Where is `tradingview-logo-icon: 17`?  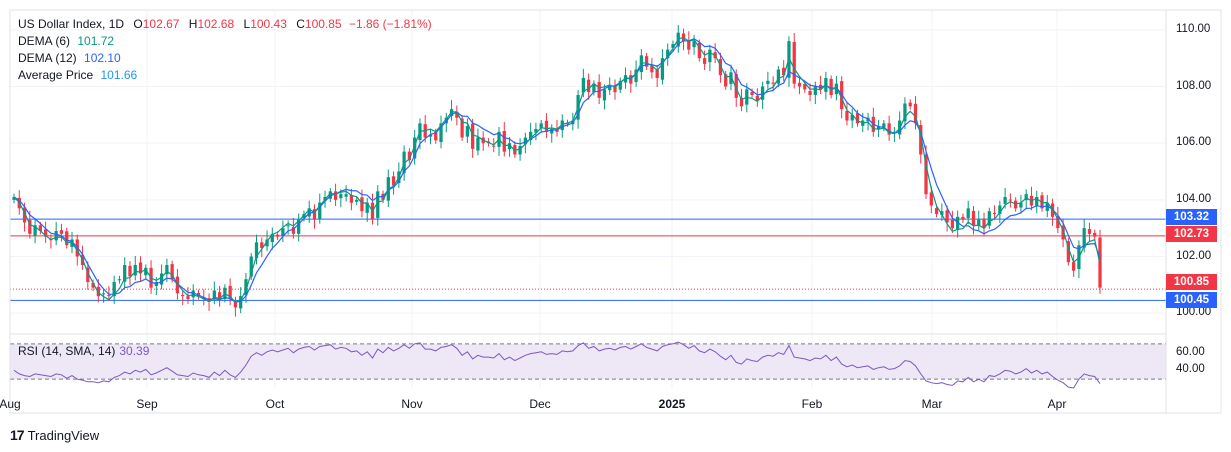
tradingview-logo-icon: 17 is located at coordinates (17, 435).